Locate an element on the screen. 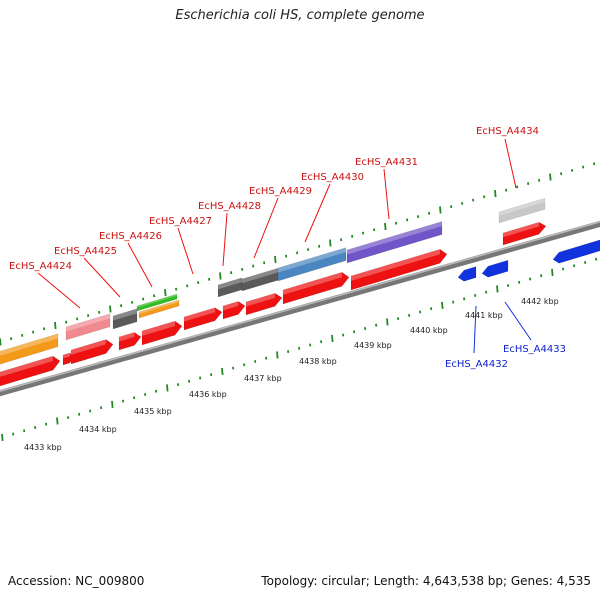 Image resolution: width=600 pixels, height=600 pixels. gene-block-orange-small-highlight is located at coordinates (159, 307).